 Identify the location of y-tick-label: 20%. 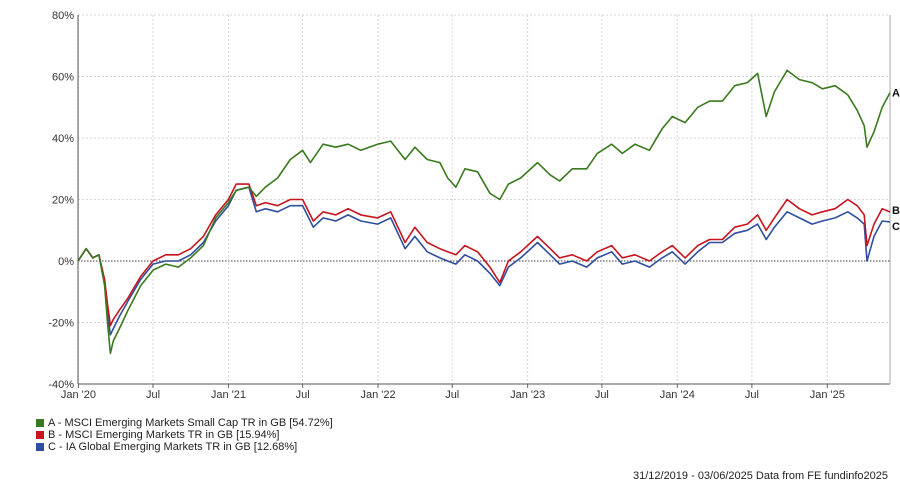
(63, 201).